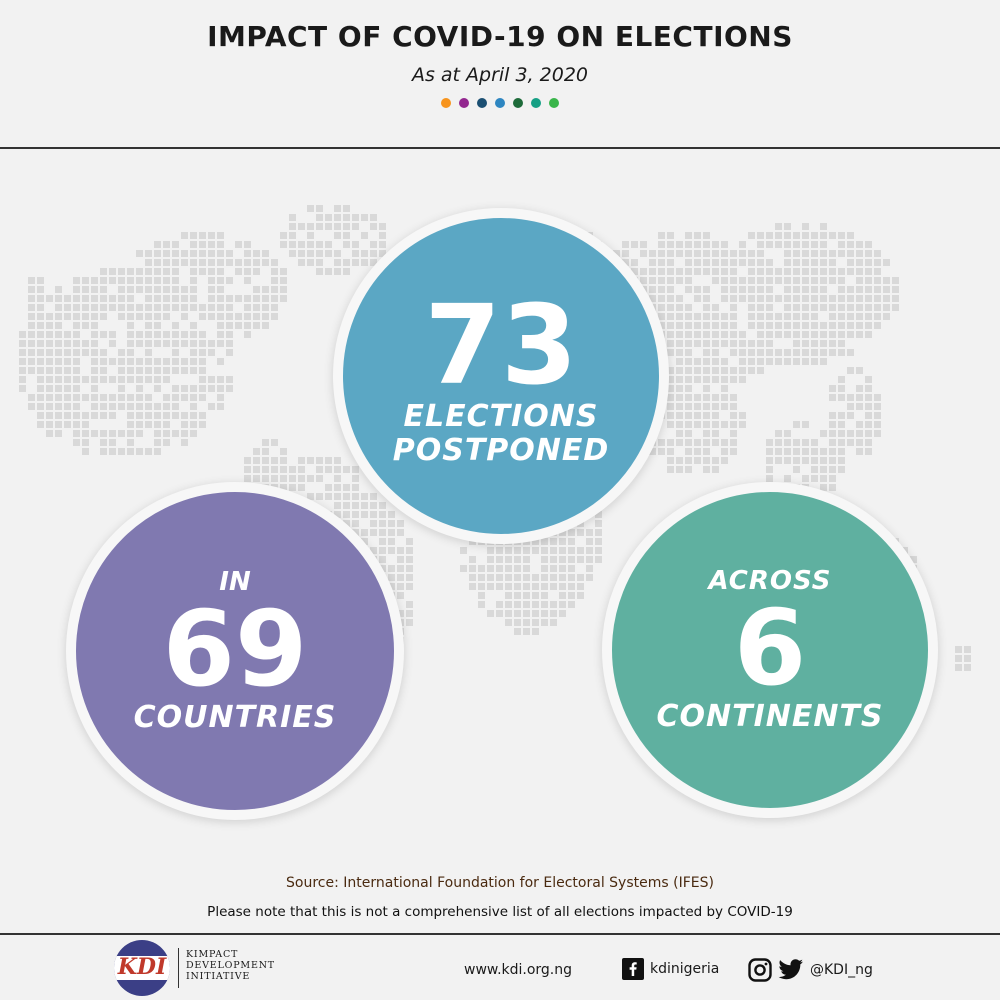  I want to click on continents-label: CONTINENTS, so click(770, 716).